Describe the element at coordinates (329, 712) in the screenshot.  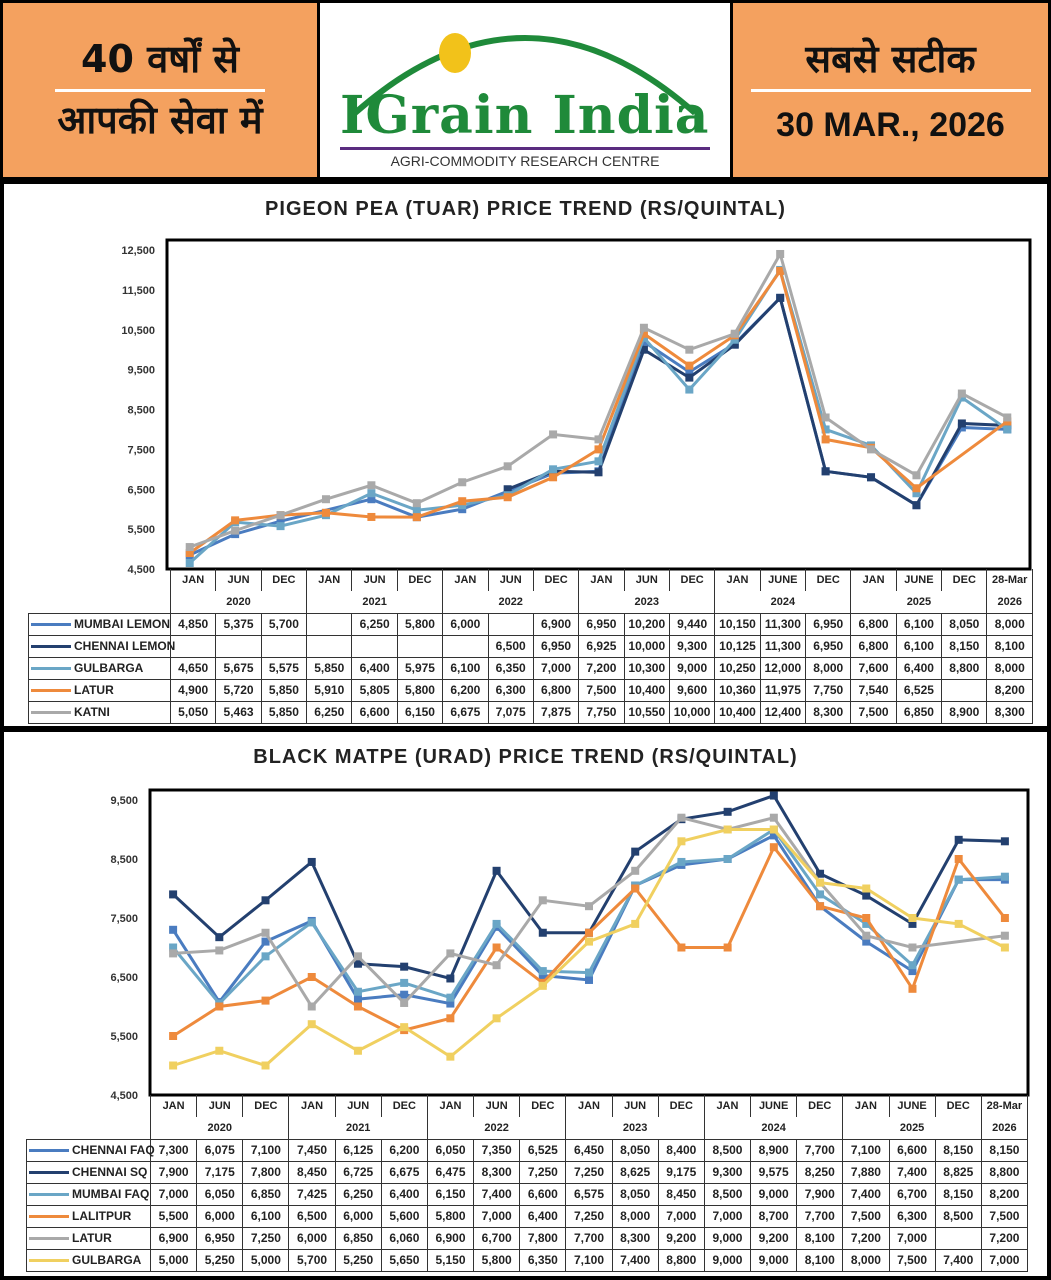
I see `value-cell: 6,250` at that location.